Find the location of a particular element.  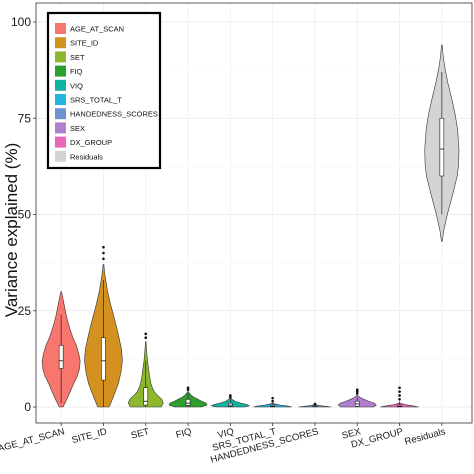

legend-item: AGE_AT_SCAN is located at coordinates (89, 28).